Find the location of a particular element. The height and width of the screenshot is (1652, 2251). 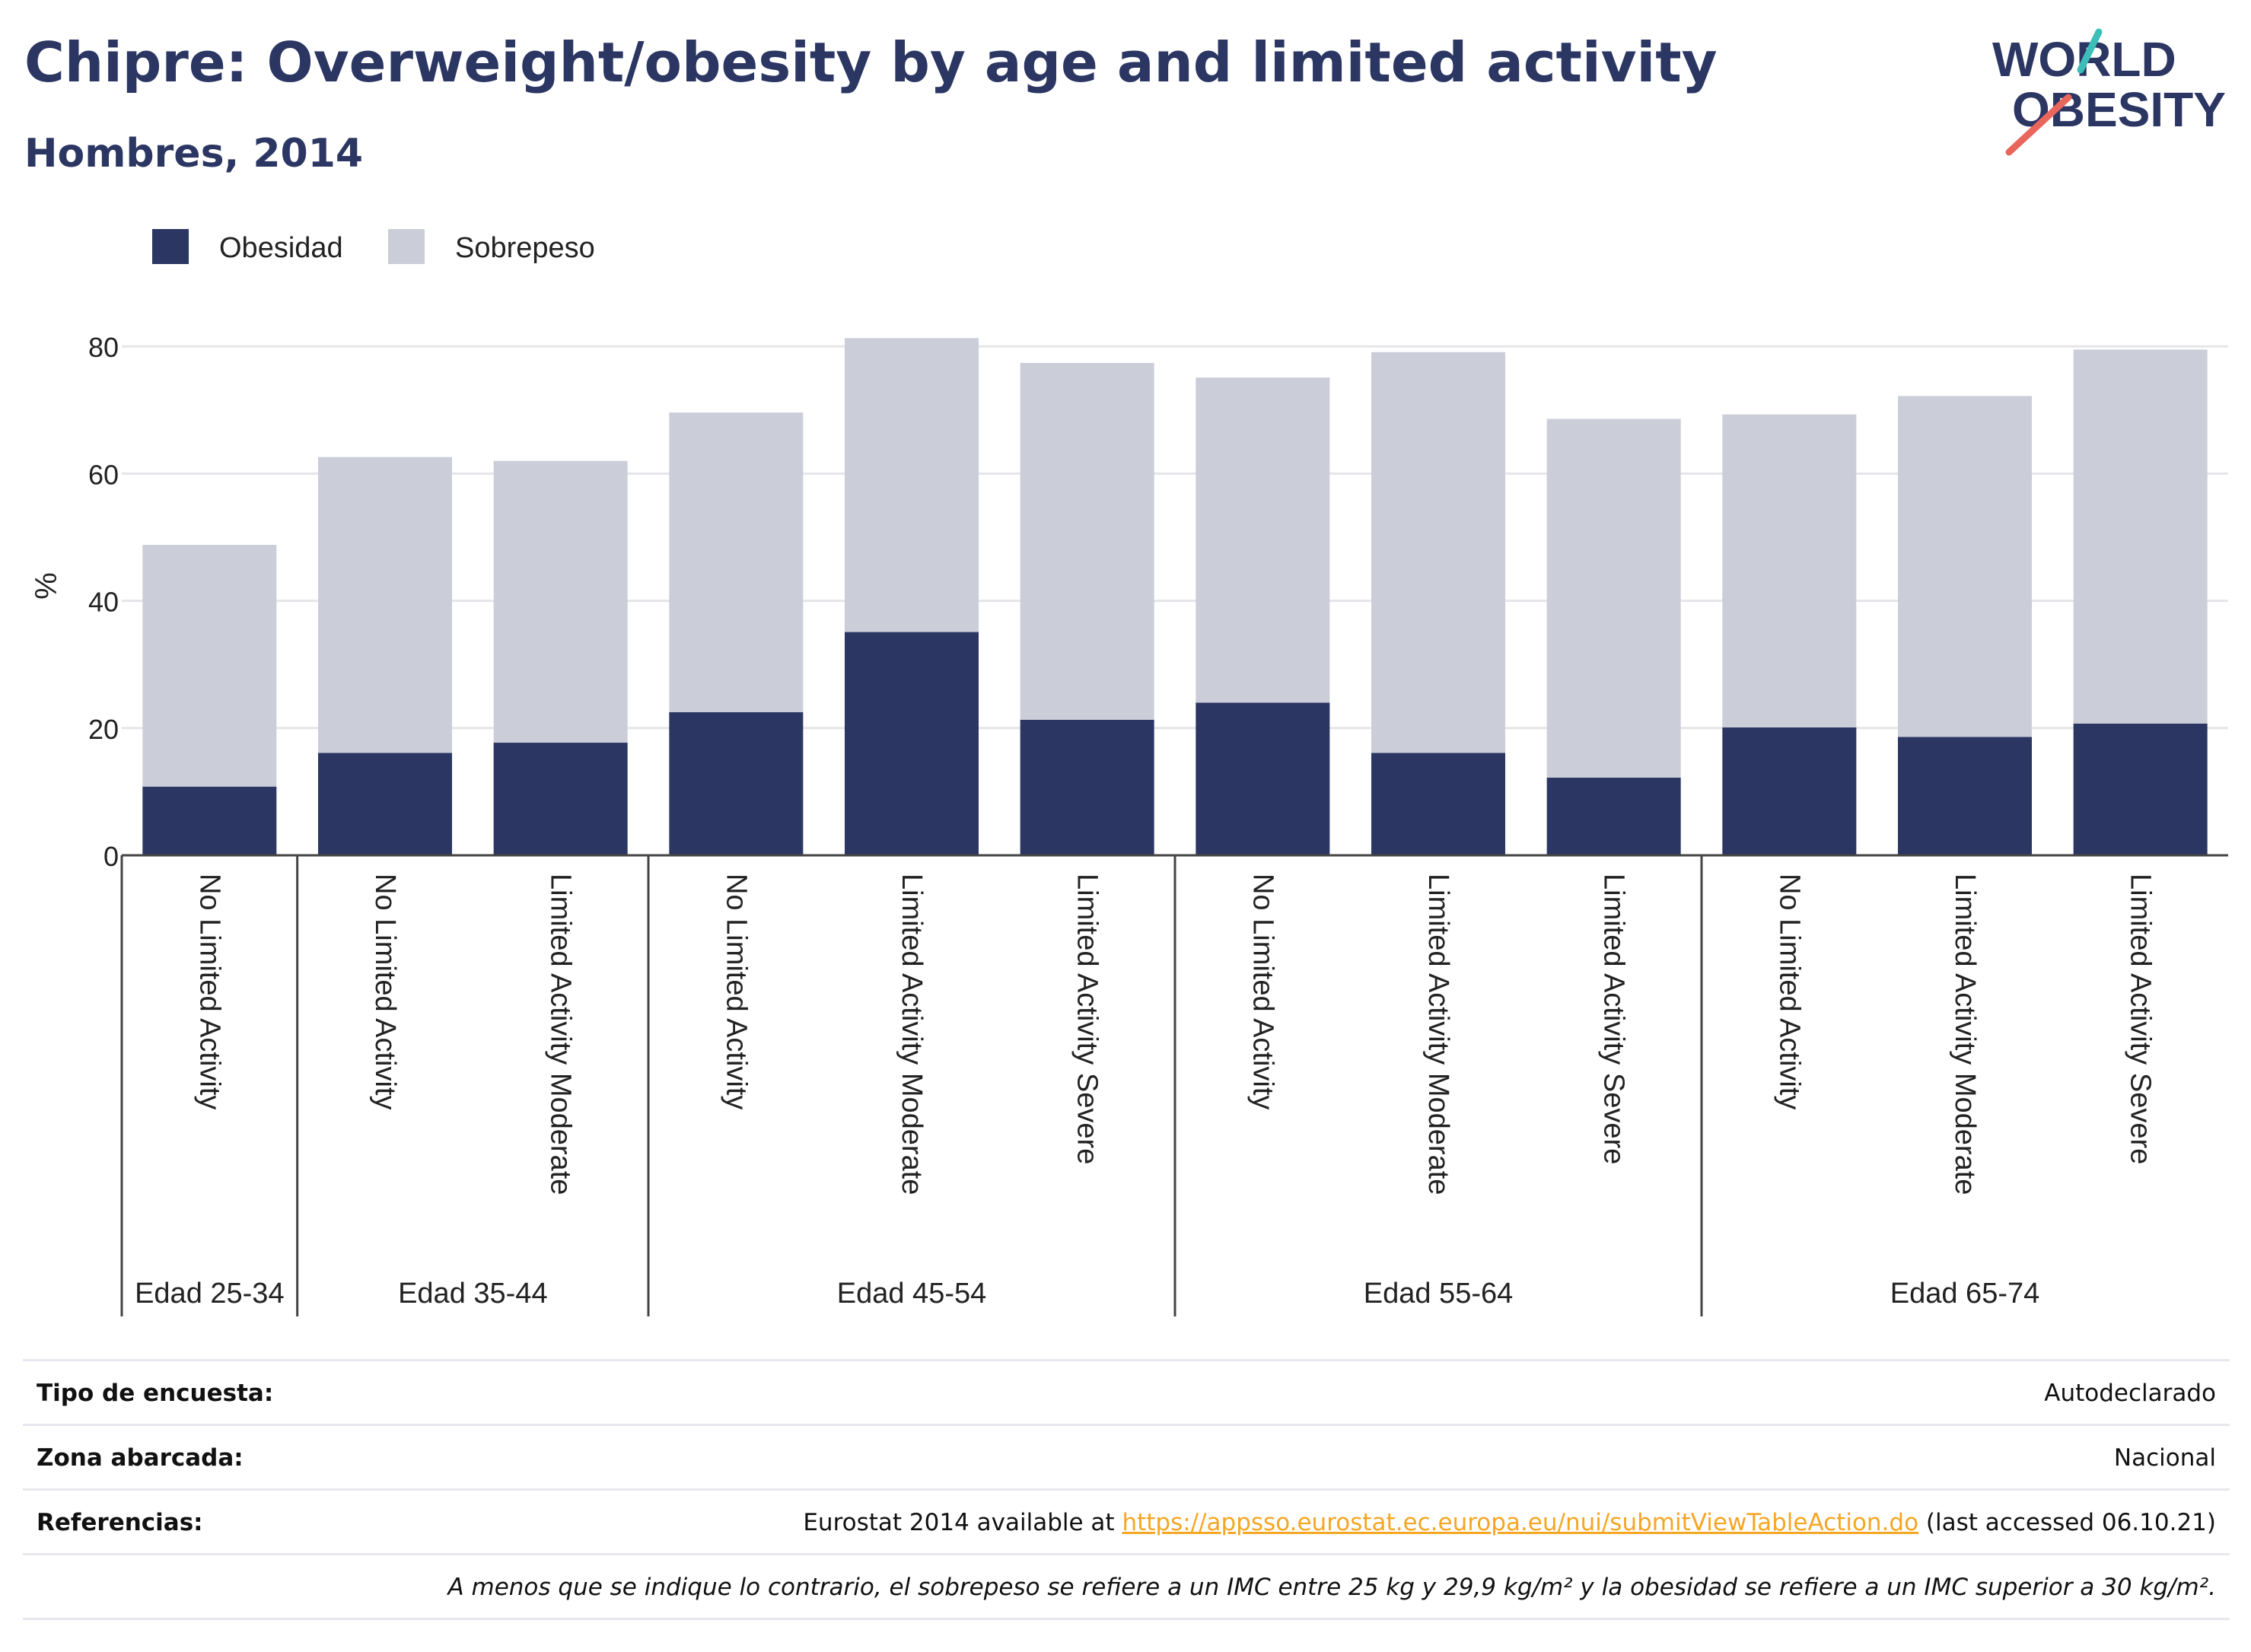

info-row-area: Zona abarcada: Nacional is located at coordinates (1126, 1456).